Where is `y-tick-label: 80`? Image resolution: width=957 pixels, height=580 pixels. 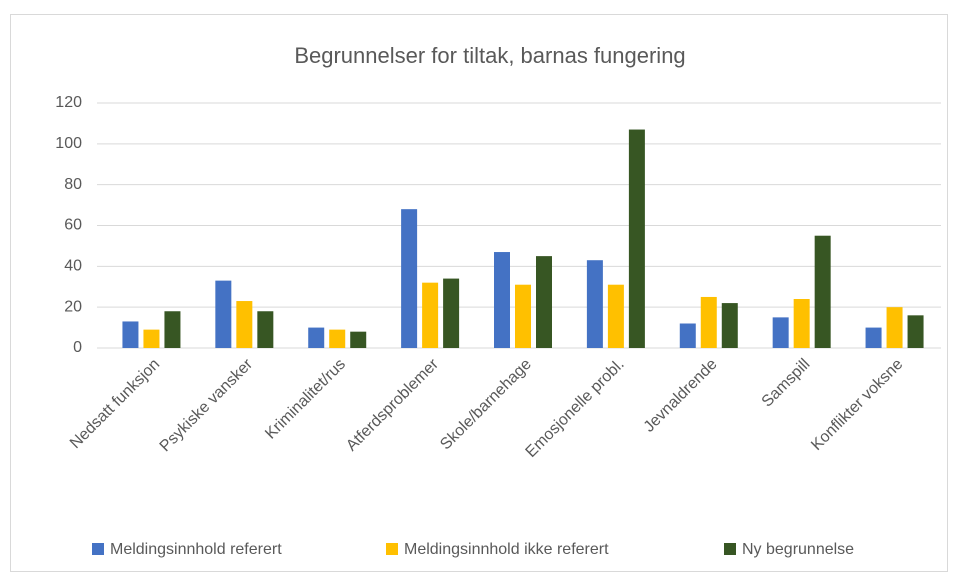
y-tick-label: 80 is located at coordinates (73, 184).